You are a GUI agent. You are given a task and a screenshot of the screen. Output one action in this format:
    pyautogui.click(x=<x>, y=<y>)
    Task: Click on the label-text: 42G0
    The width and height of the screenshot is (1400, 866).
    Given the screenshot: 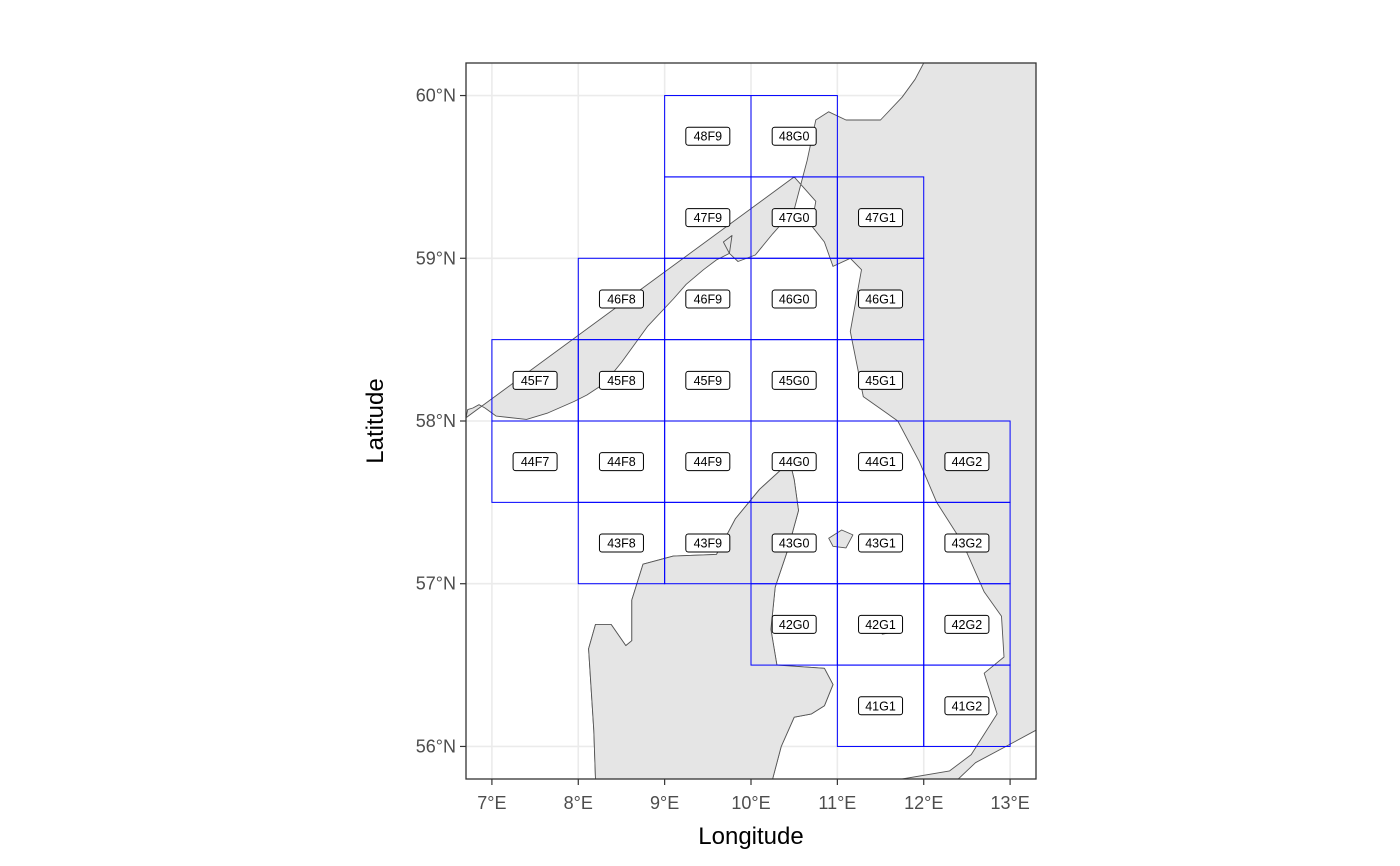 What is the action you would take?
    pyautogui.click(x=794, y=625)
    